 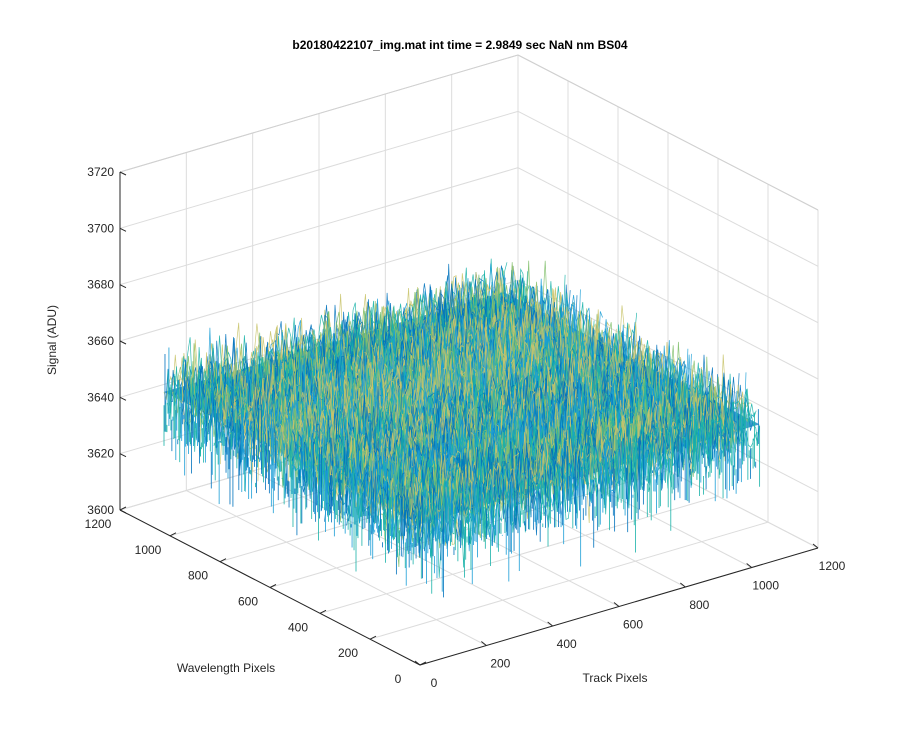 What do you see at coordinates (248, 602) in the screenshot?
I see `y-tick-label: 600` at bounding box center [248, 602].